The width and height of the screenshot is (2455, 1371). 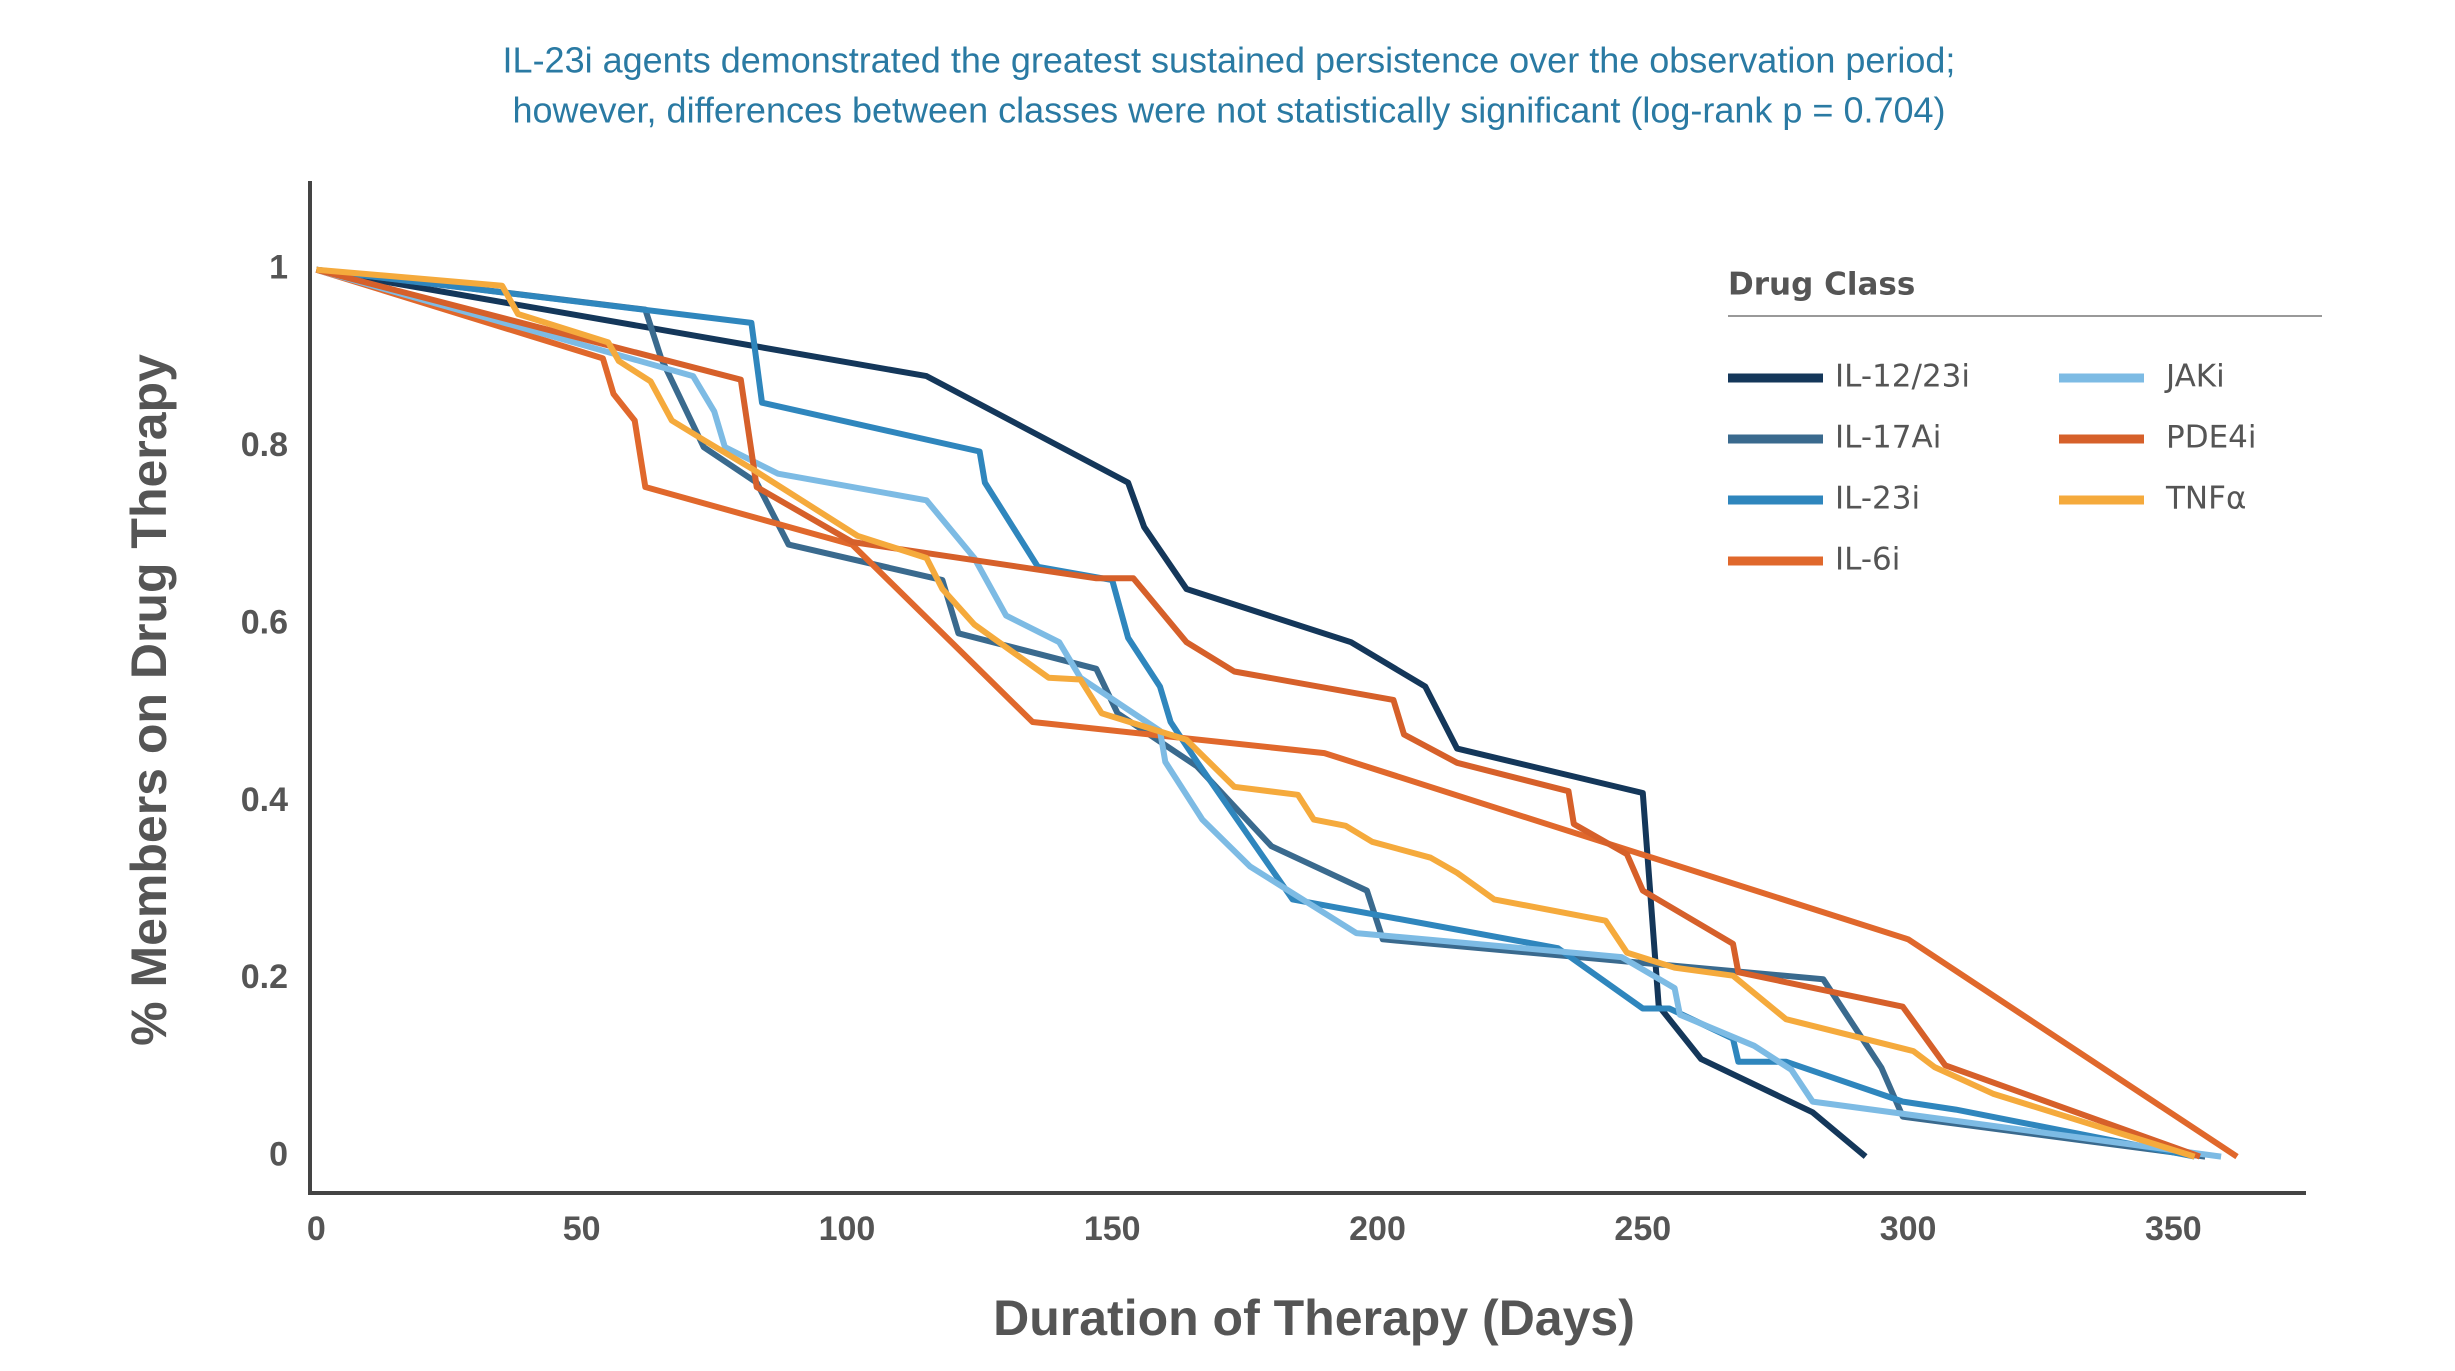 I want to click on legend-label: IL-6i, so click(x=1867, y=560).